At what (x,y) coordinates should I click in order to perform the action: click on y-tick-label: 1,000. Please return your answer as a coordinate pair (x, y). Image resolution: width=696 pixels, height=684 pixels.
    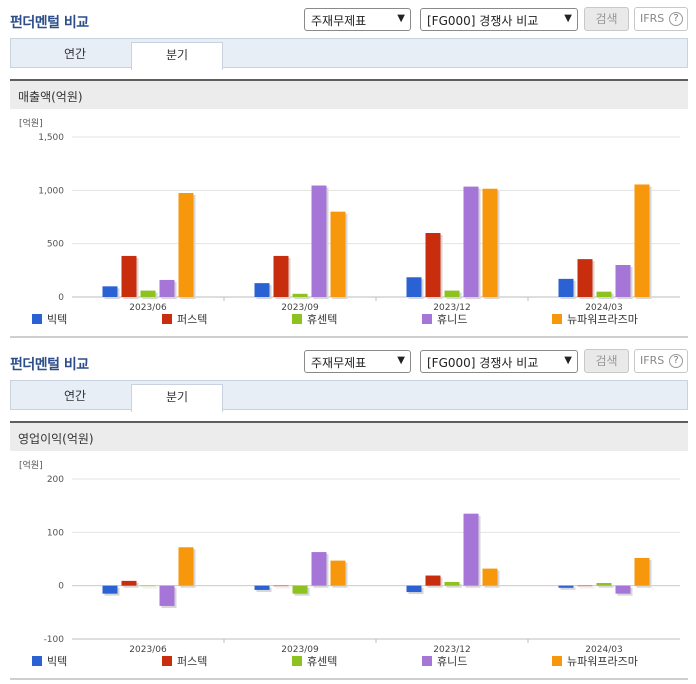
    Looking at the image, I should click on (51, 191).